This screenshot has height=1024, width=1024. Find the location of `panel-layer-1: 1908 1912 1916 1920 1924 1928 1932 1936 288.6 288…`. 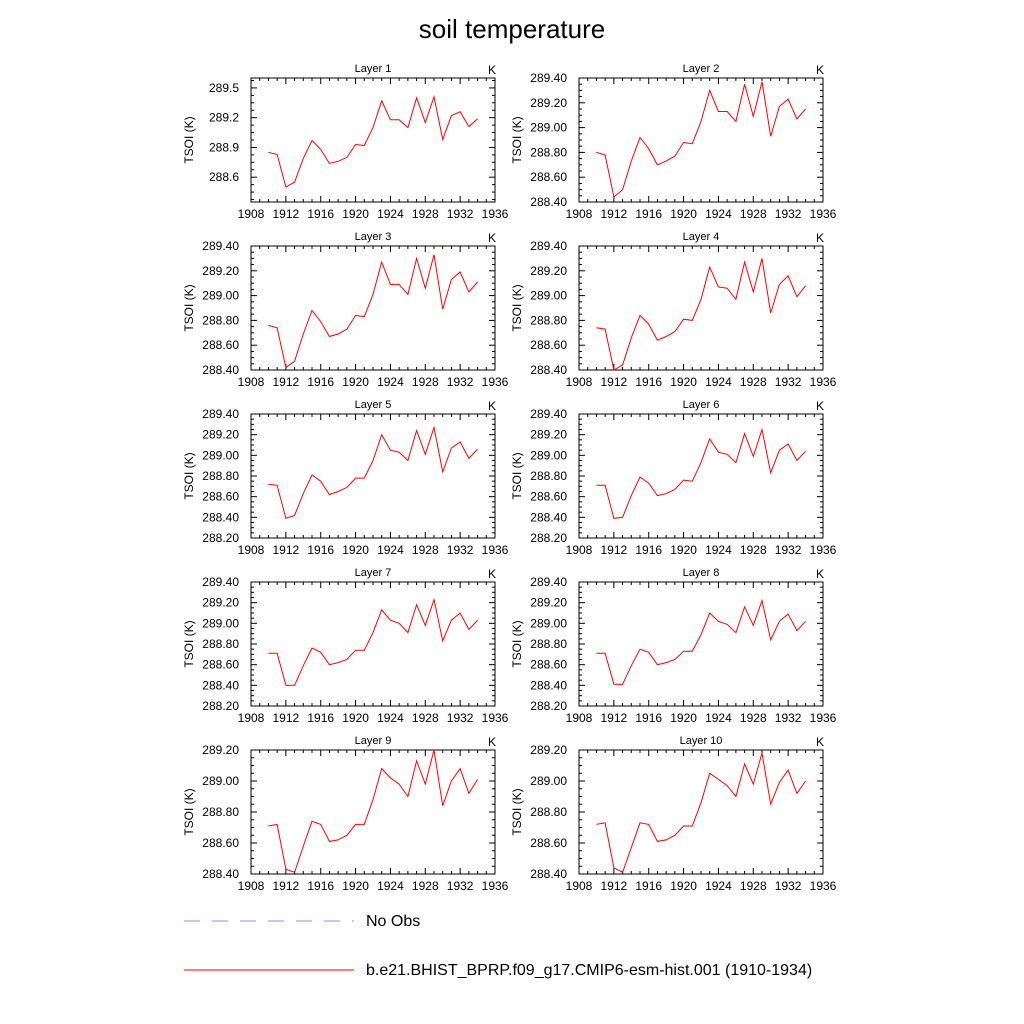

panel-layer-1: 1908 1912 1916 1920 1924 1928 1932 1936 288.6 288… is located at coordinates (345, 142).